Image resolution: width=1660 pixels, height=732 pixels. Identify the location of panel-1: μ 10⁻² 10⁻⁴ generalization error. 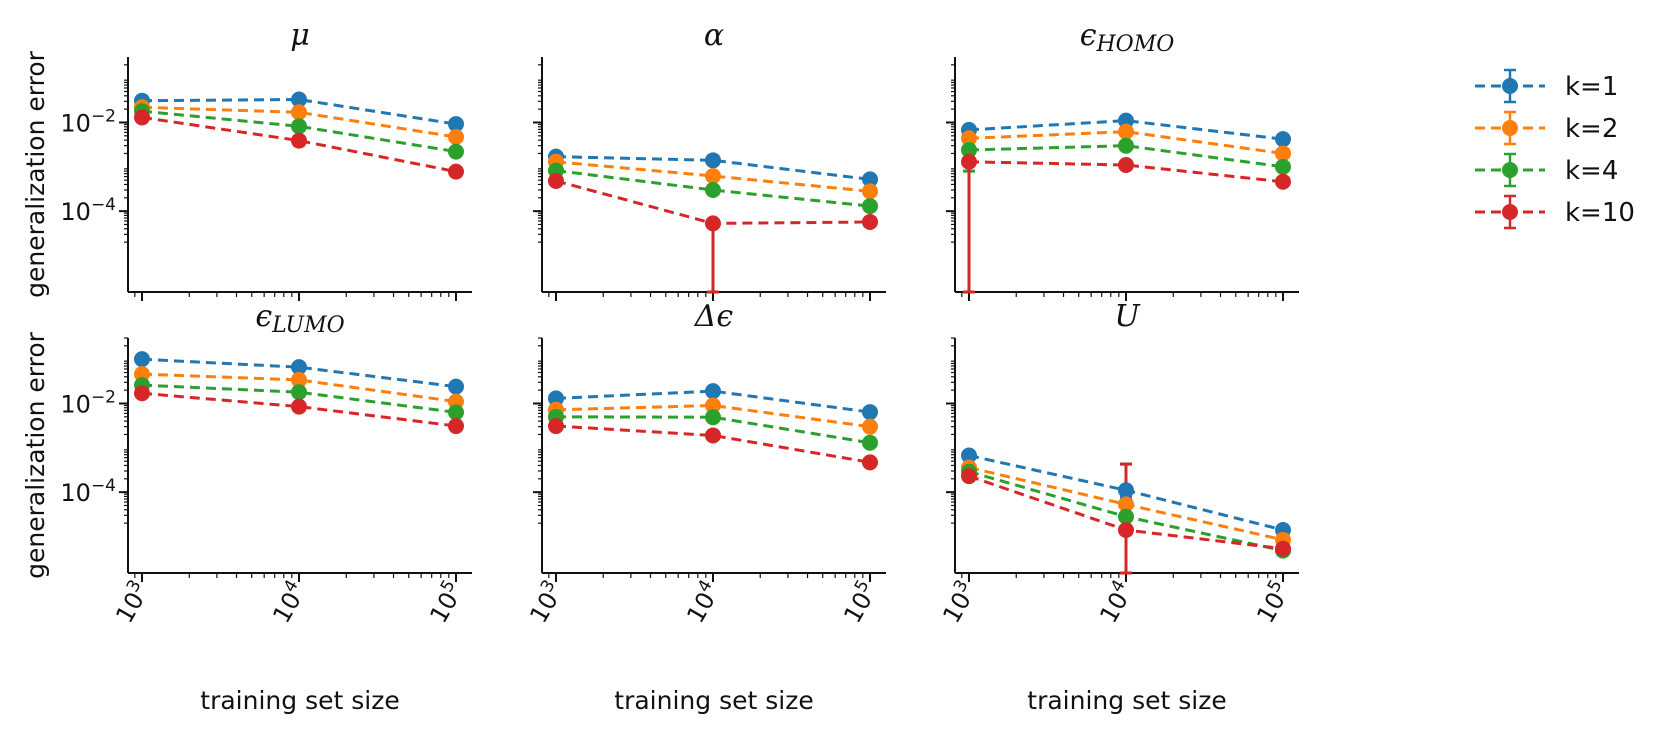
(246, 159).